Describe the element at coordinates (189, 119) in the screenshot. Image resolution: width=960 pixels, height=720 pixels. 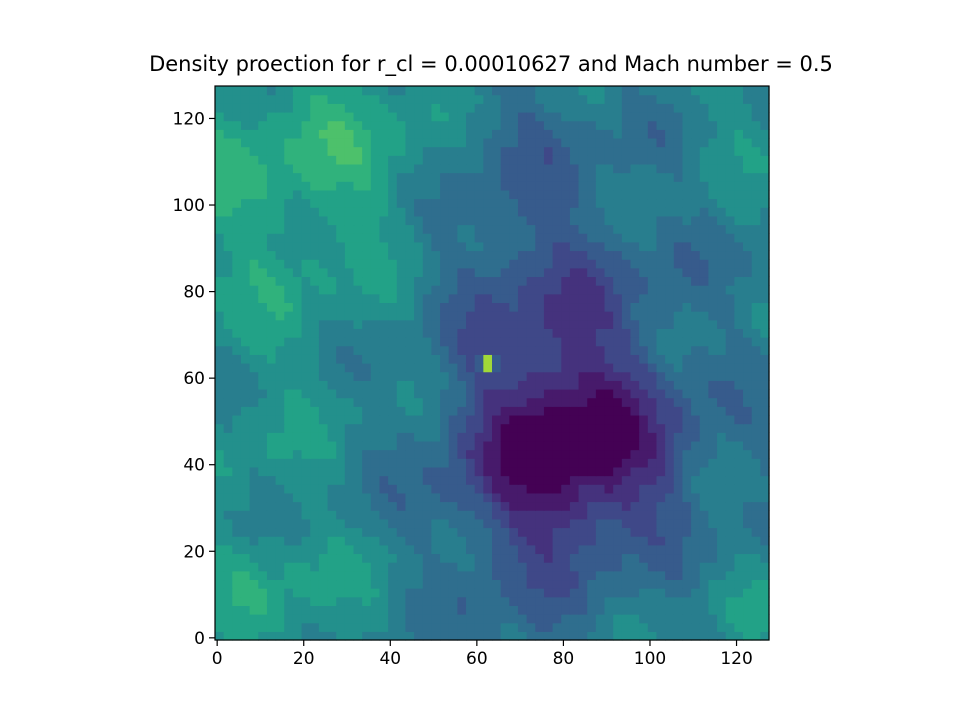
I see `y-tick-label: 120` at that location.